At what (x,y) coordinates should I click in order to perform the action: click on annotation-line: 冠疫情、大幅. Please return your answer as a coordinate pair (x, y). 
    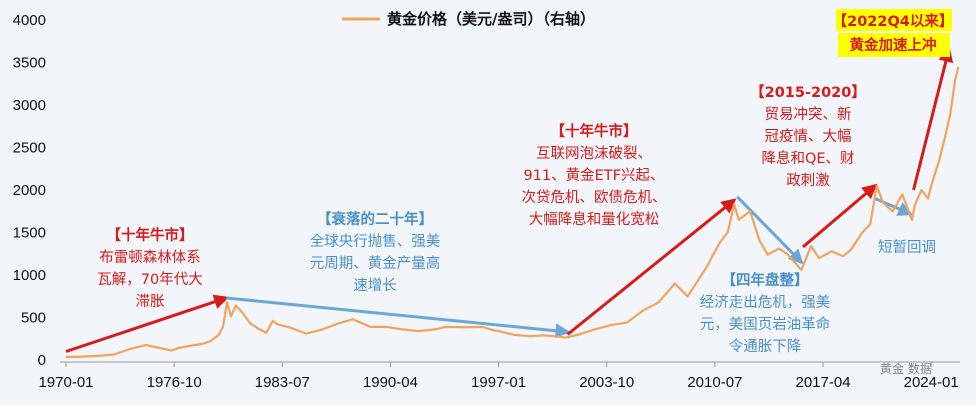
    Looking at the image, I should click on (808, 136).